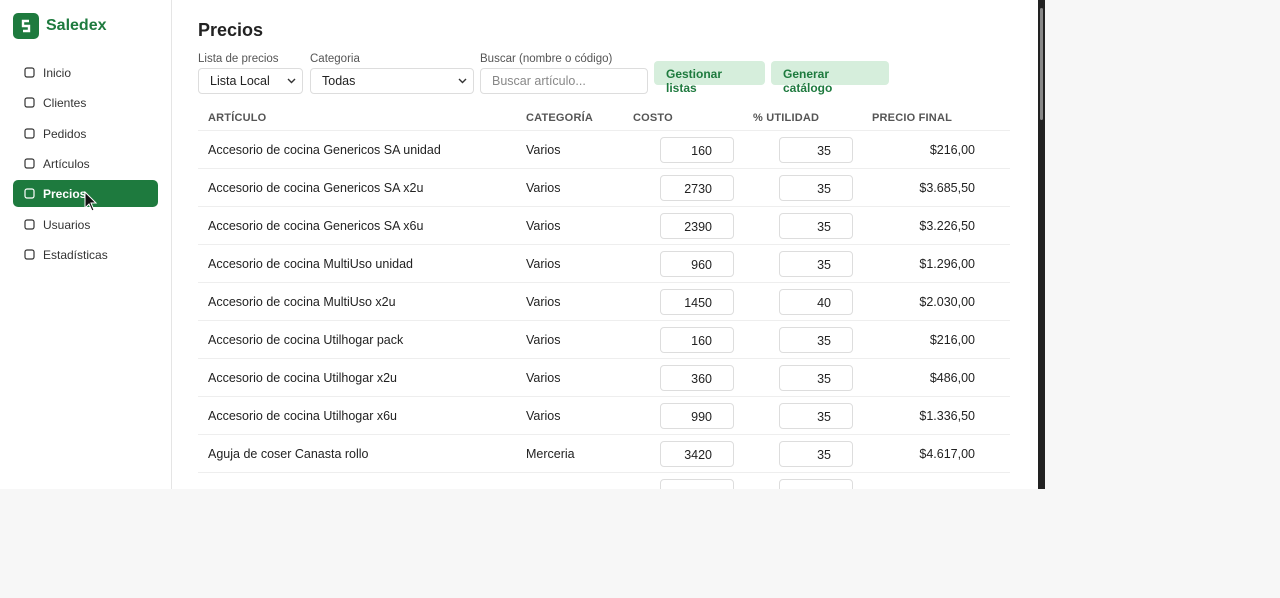  Describe the element at coordinates (697, 302) in the screenshot. I see `cost-input: 1450` at that location.